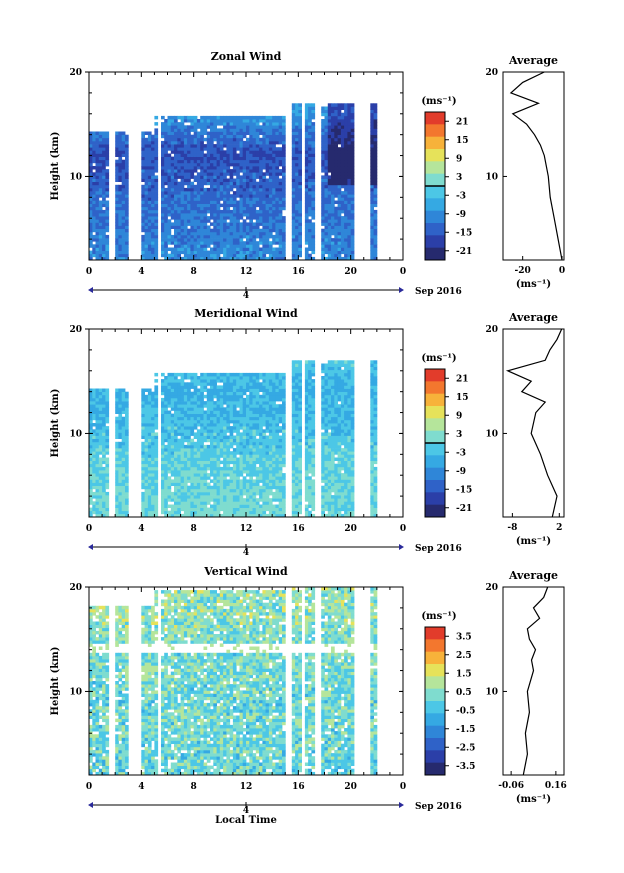 The image size is (624, 873). What do you see at coordinates (233, 182) in the screenshot?
I see `heatmap-cells` at bounding box center [233, 182].